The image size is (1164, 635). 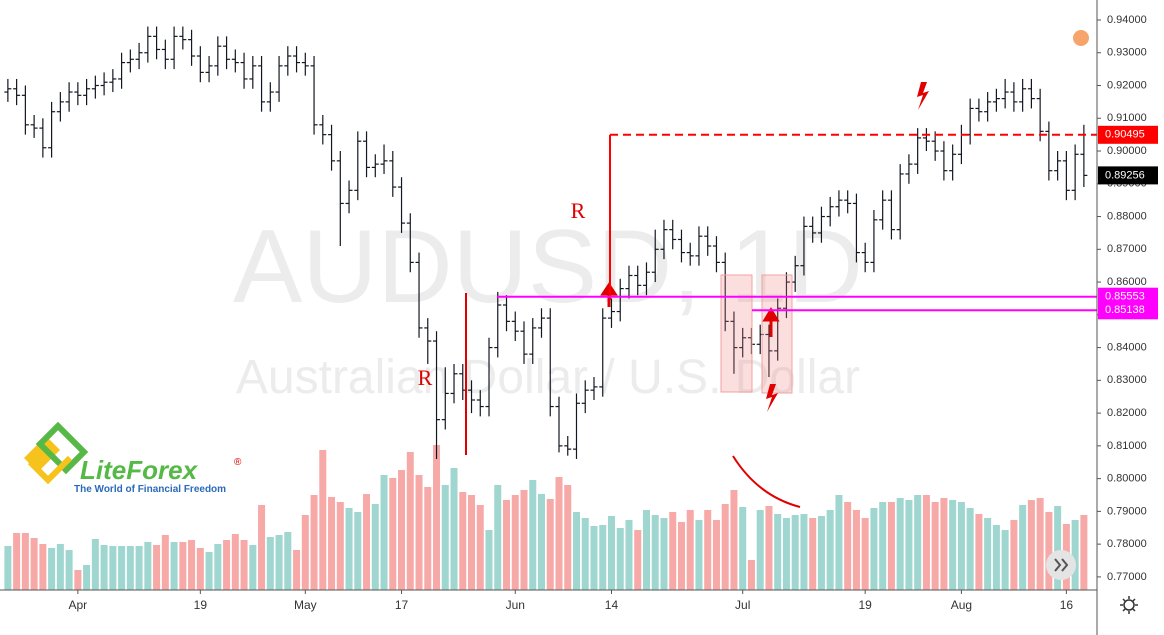 What do you see at coordinates (961, 605) in the screenshot?
I see `x-tick-label: Aug` at bounding box center [961, 605].